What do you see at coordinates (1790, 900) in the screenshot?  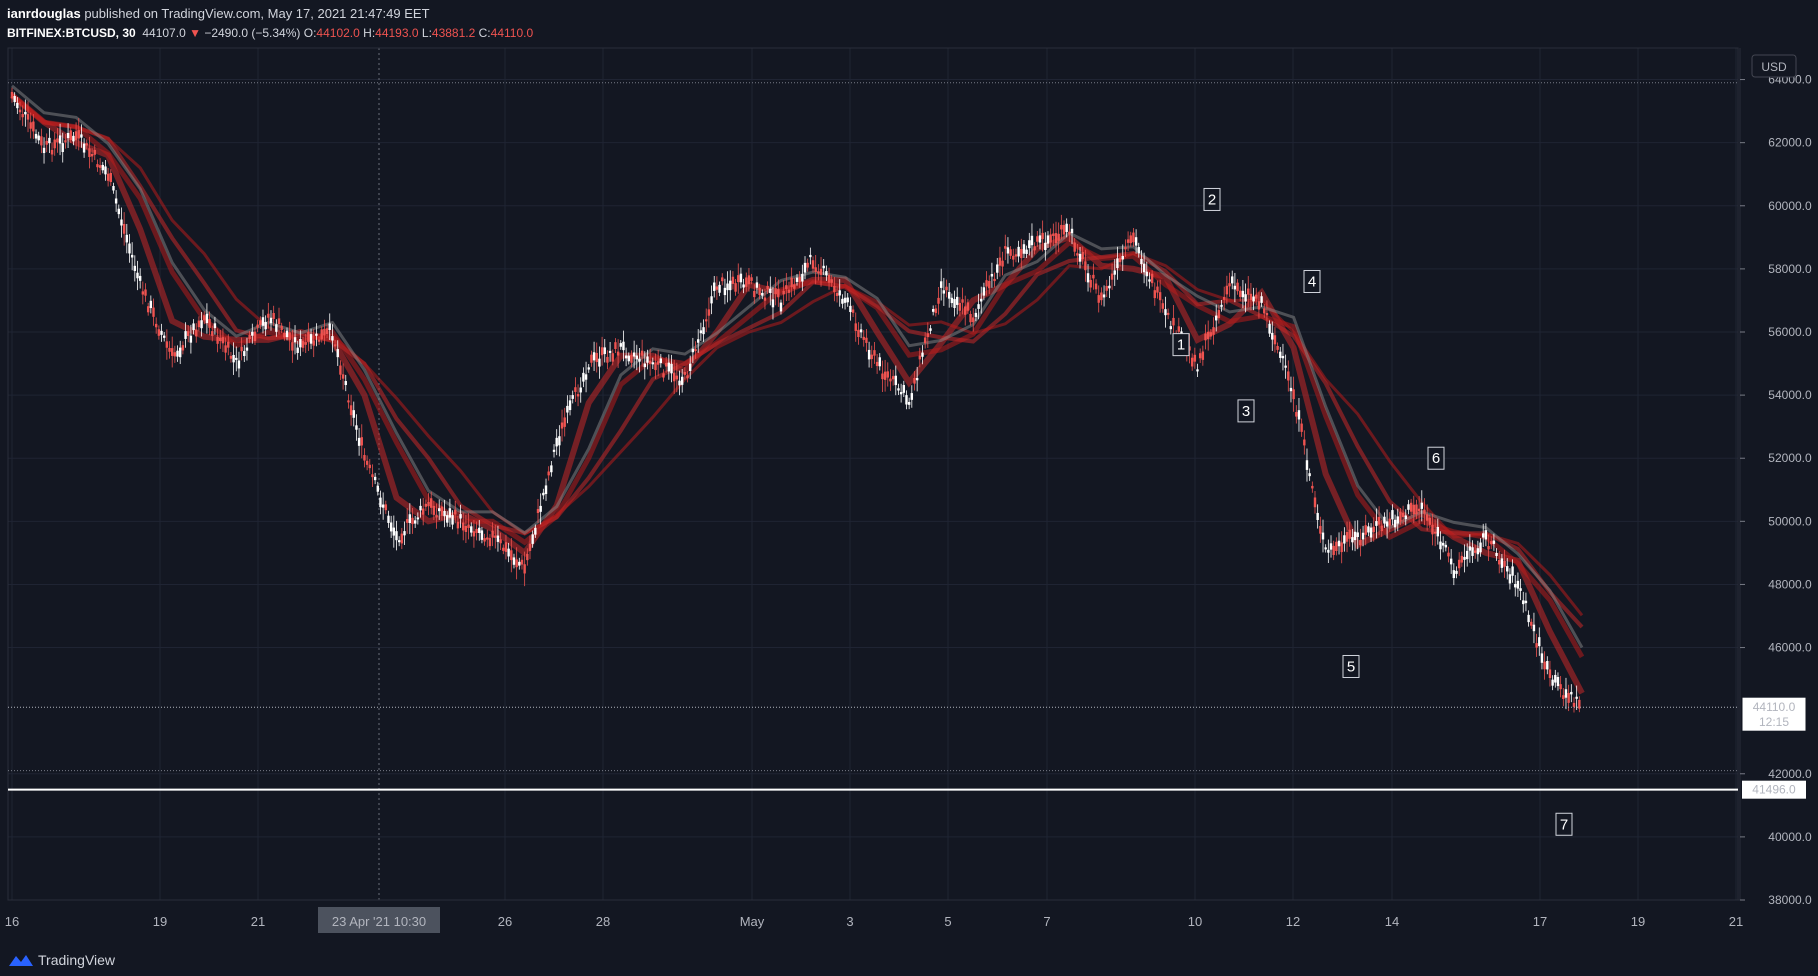 I see `y-tick-label: 38000.0` at bounding box center [1790, 900].